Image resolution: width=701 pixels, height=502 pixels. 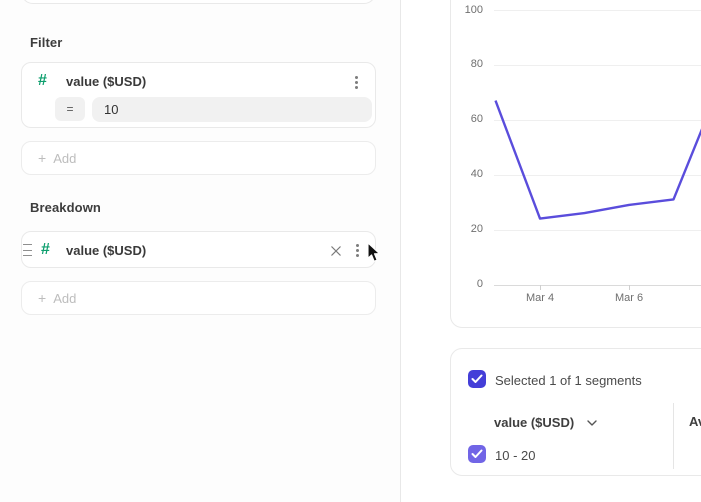 What do you see at coordinates (65, 207) in the screenshot?
I see `breakdown-heading: Breakdown` at bounding box center [65, 207].